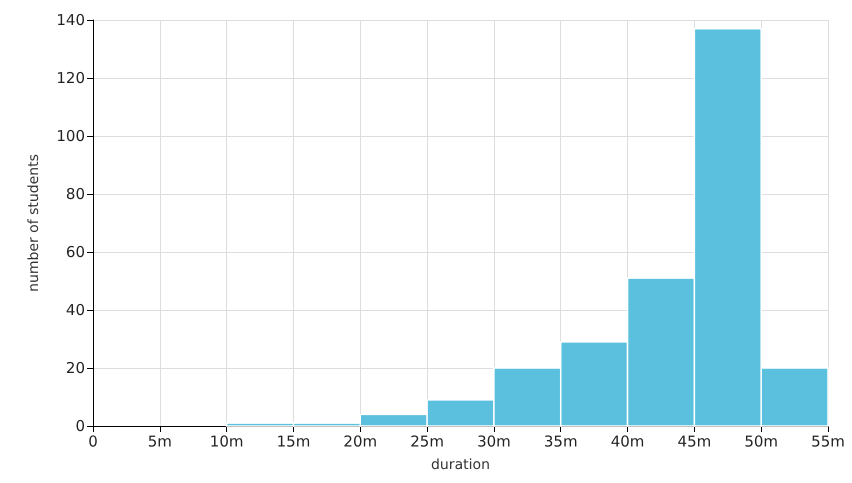 The image size is (852, 483). Describe the element at coordinates (80, 426) in the screenshot. I see `y-tick-label: 0` at that location.